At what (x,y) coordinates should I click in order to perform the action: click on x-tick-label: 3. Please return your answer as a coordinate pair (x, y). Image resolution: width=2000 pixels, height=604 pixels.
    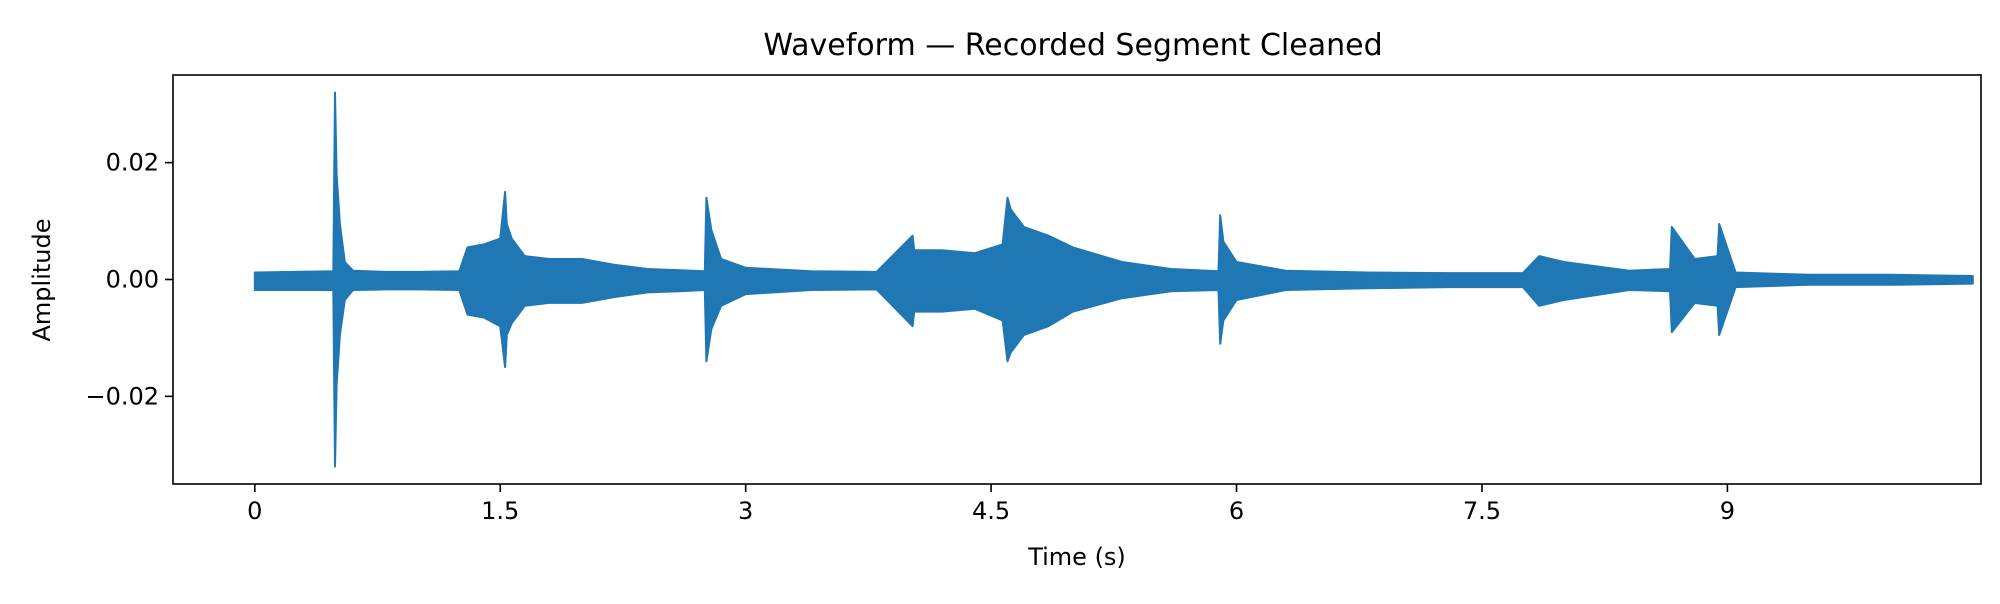
    Looking at the image, I should click on (745, 511).